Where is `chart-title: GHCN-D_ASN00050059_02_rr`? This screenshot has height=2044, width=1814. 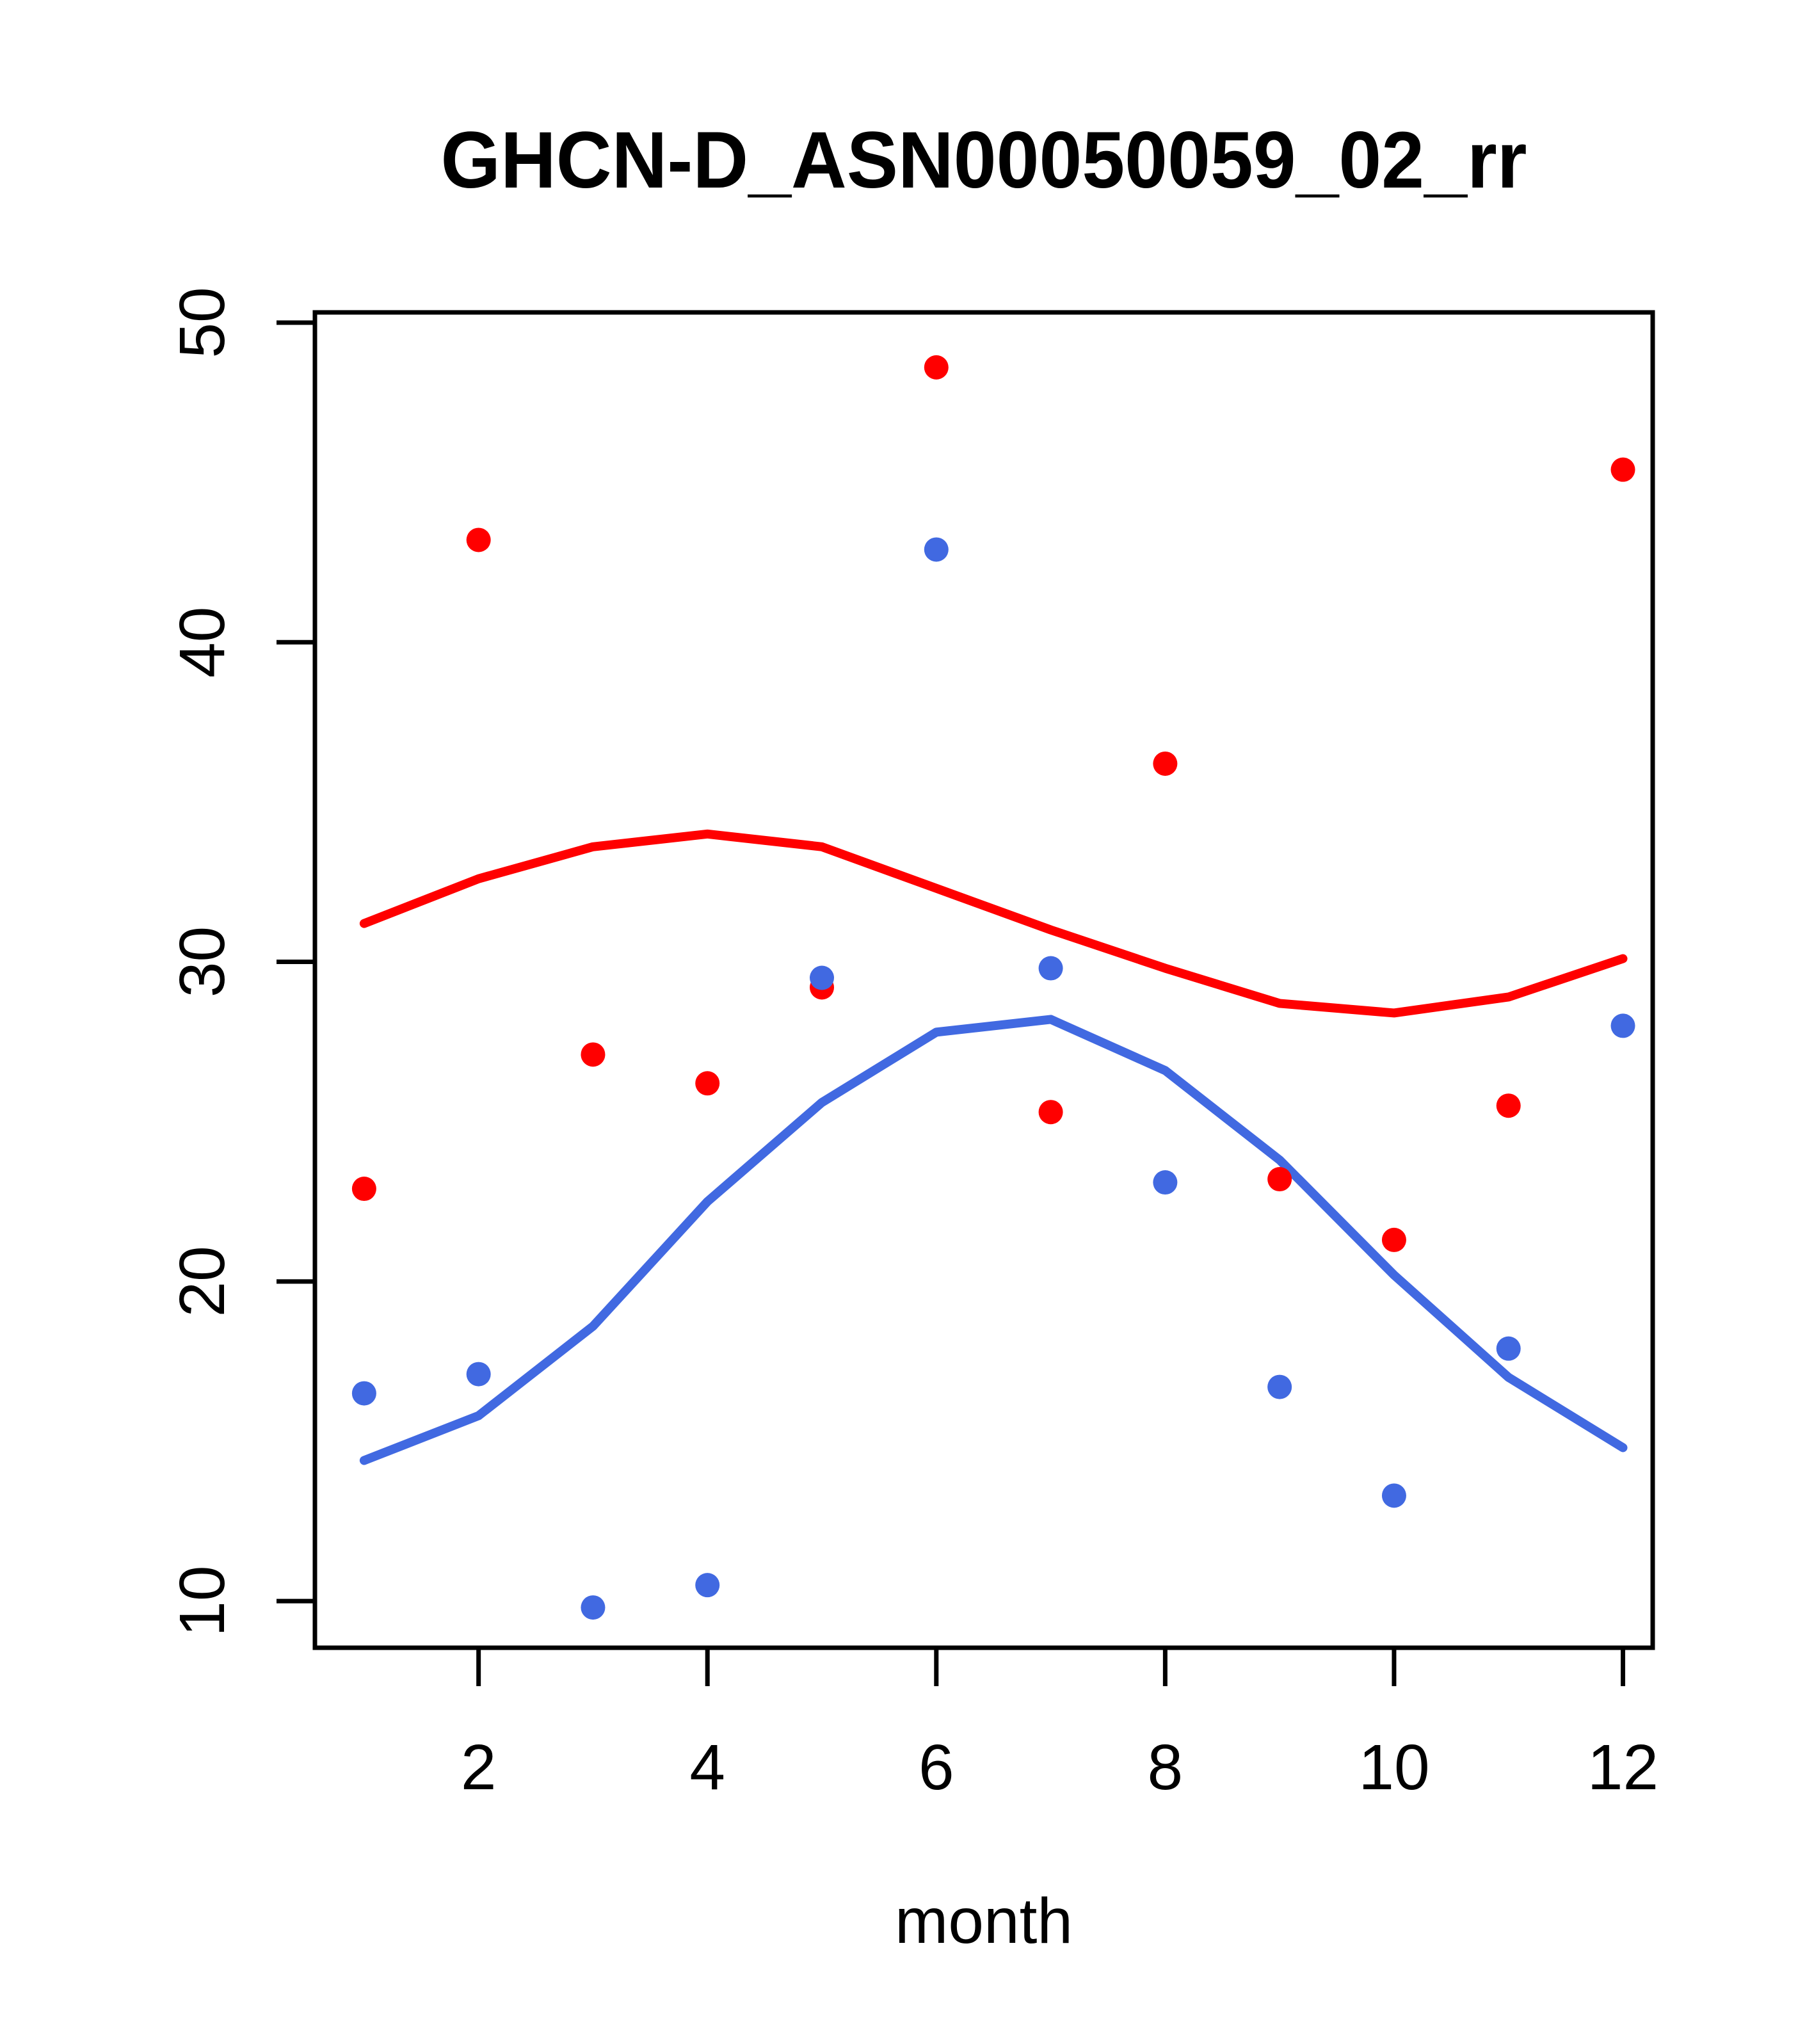 chart-title: GHCN-D_ASN00050059_02_rr is located at coordinates (984, 160).